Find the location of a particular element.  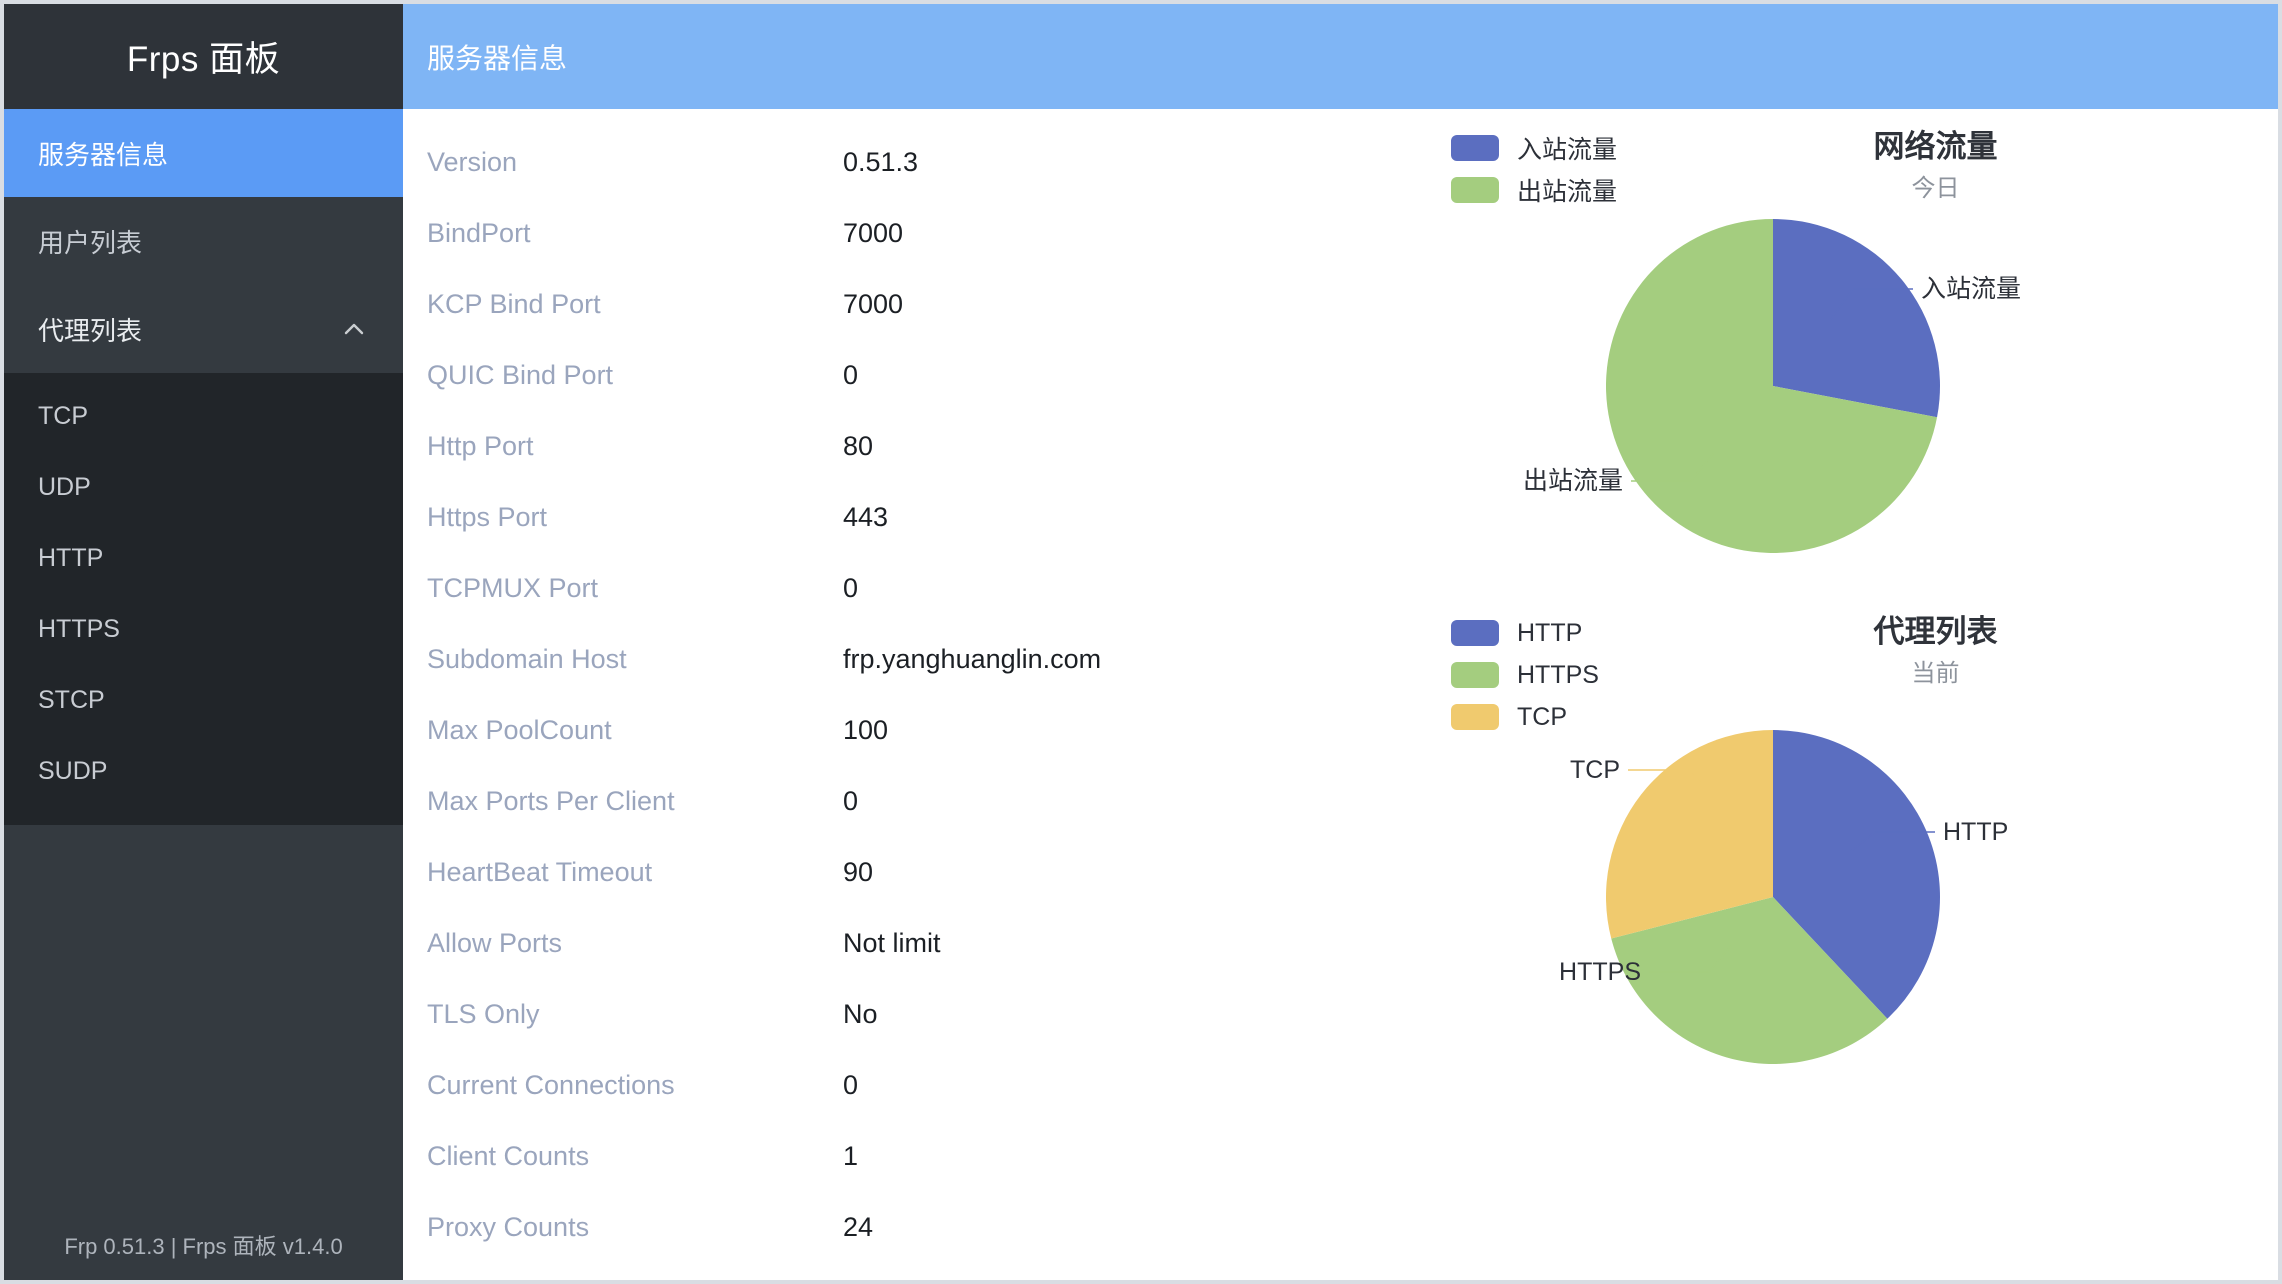

chart-heading: 网络流量 今日 is located at coordinates (1845, 167).